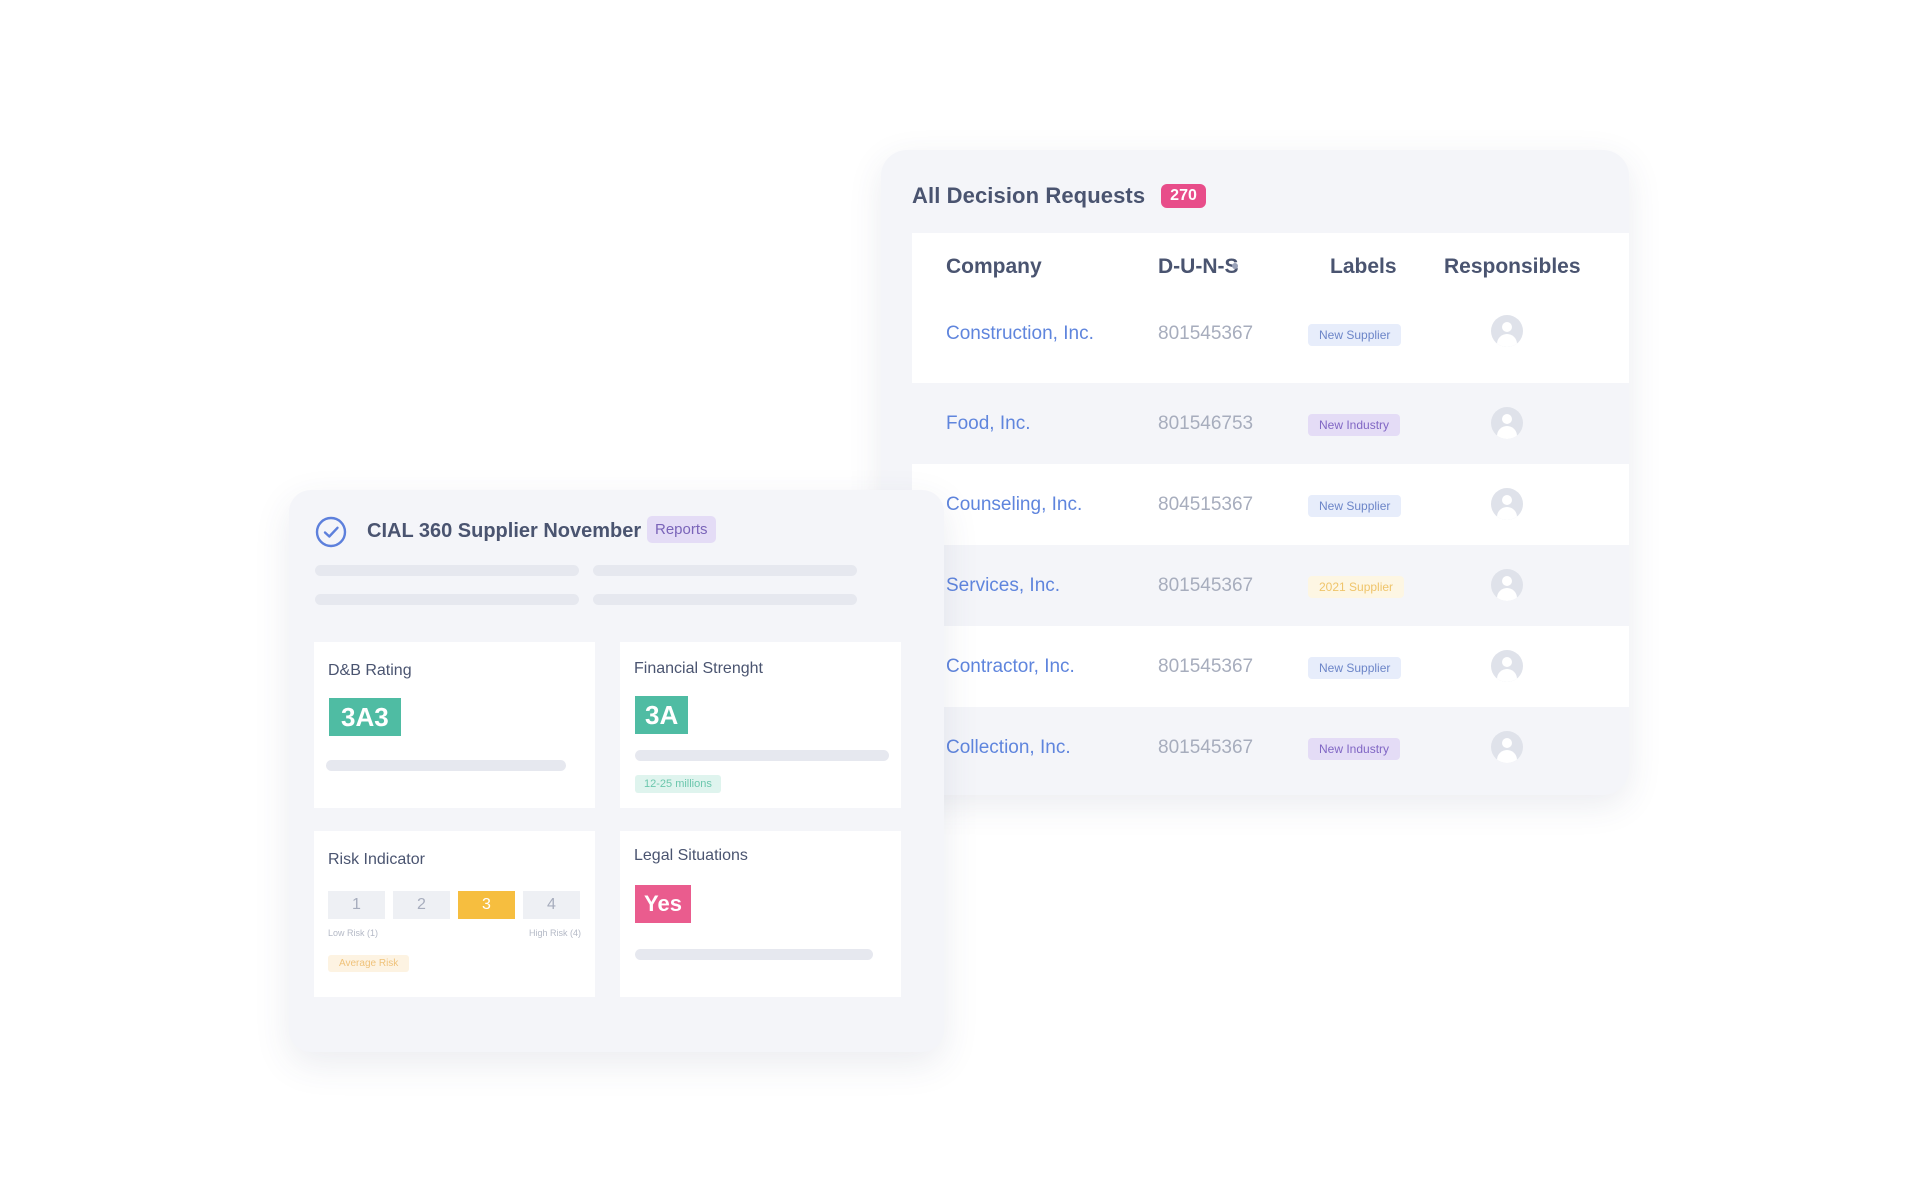 The height and width of the screenshot is (1200, 1920). Describe the element at coordinates (551, 905) in the screenshot. I see `risk-level-4: 4` at that location.